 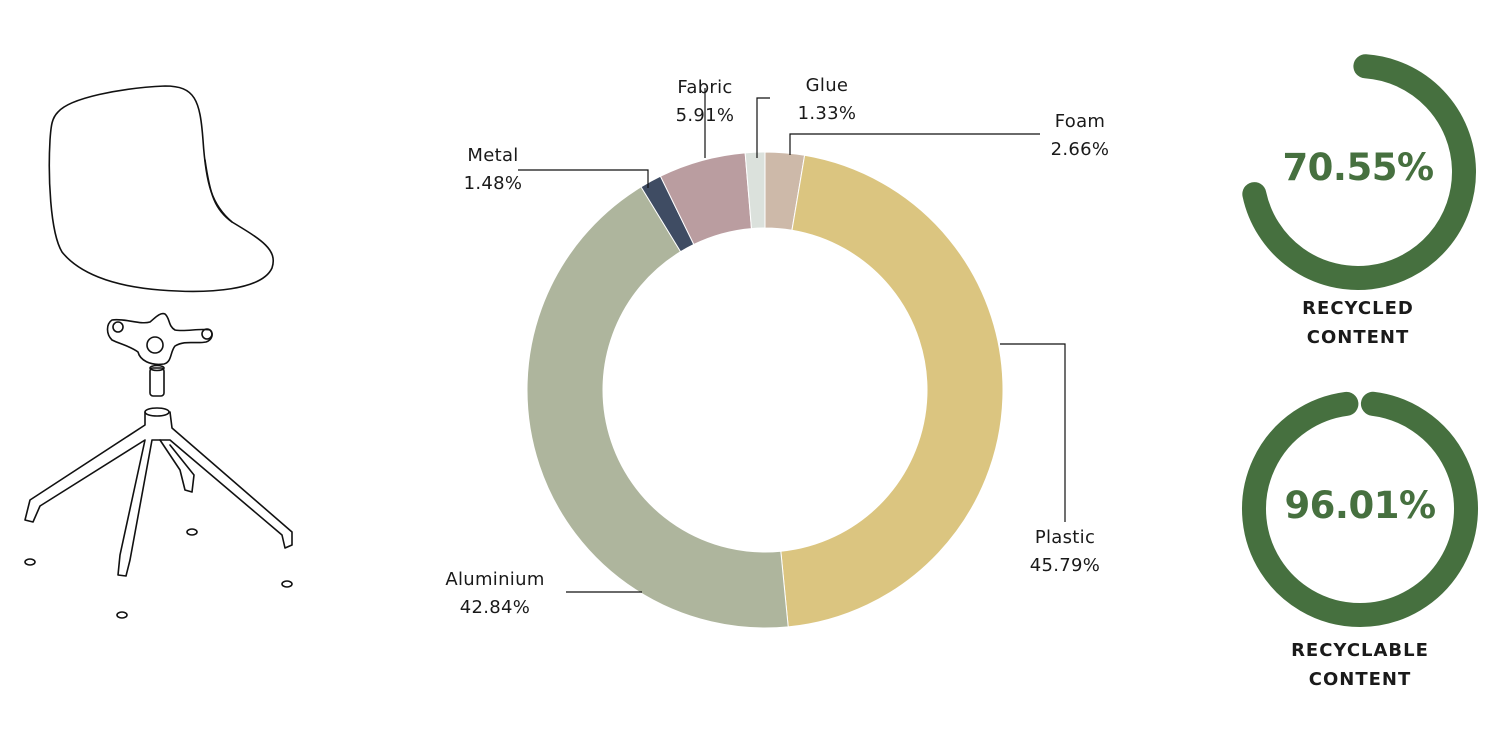 I want to click on recycled-content-gauge, so click(x=1359, y=172).